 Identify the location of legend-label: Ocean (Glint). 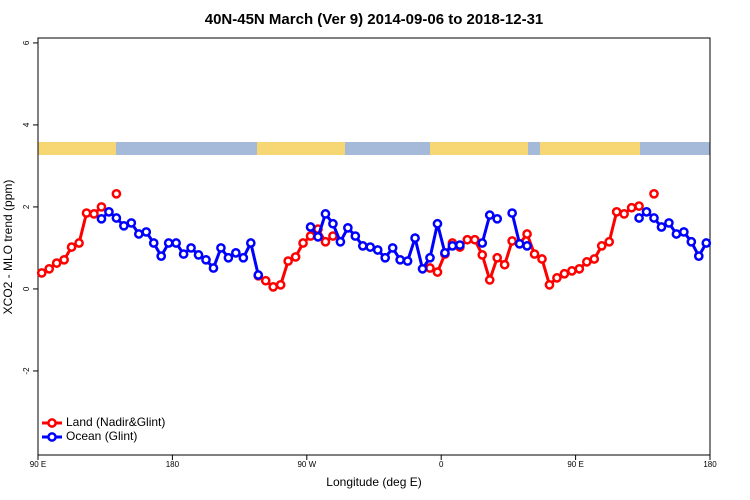
(101, 436).